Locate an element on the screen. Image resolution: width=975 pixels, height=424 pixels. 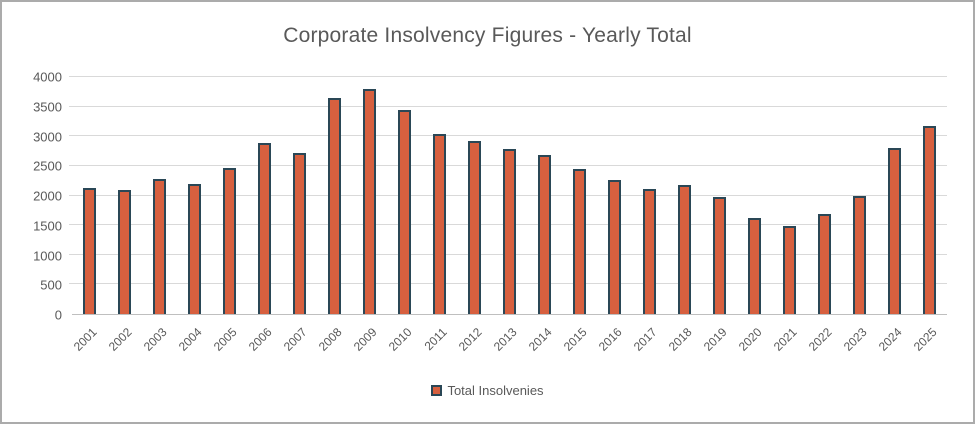
x-tick-label: 2010 is located at coordinates (400, 339).